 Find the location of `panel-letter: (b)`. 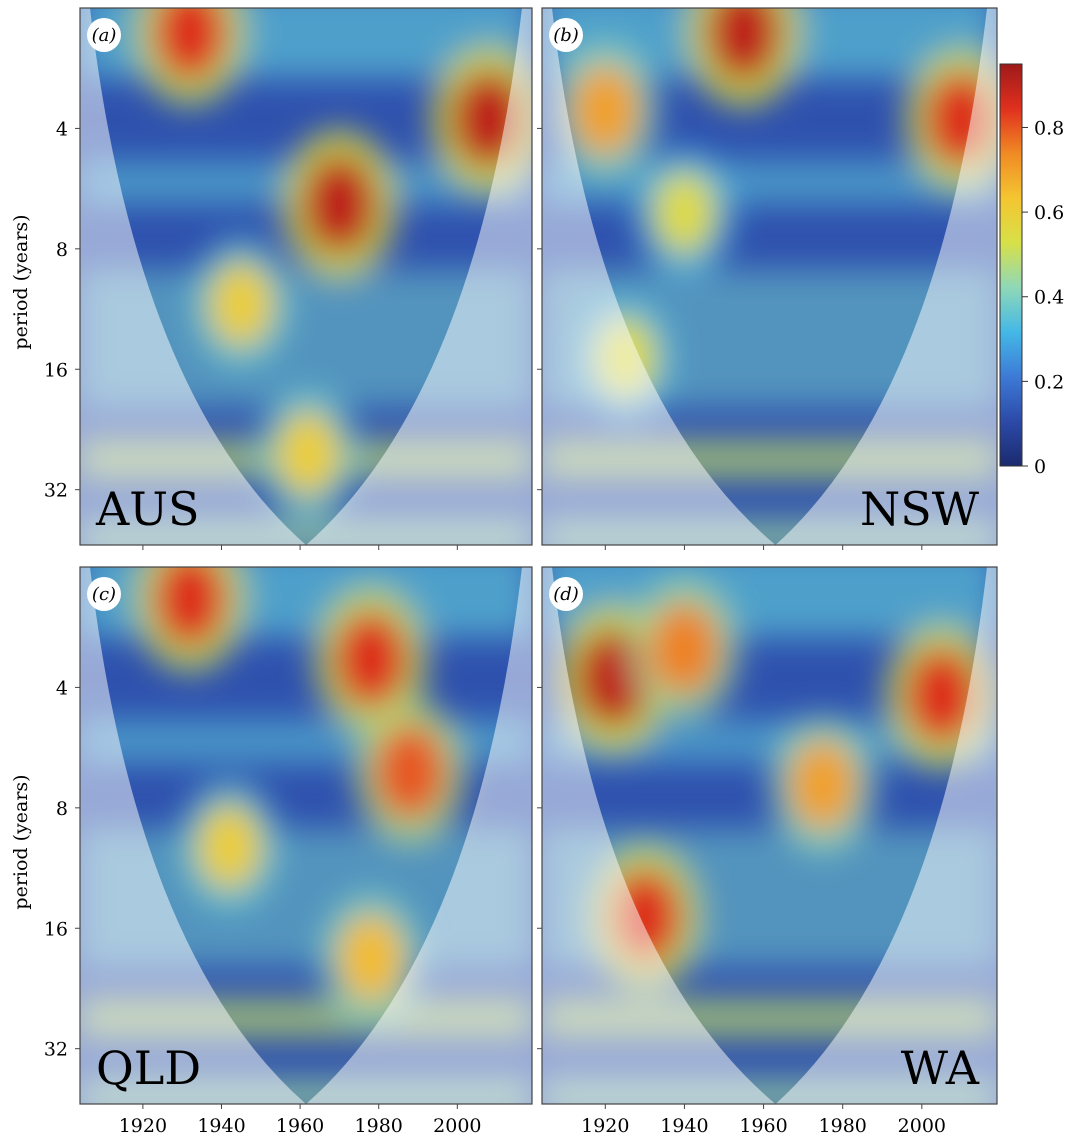

panel-letter: (b) is located at coordinates (566, 35).